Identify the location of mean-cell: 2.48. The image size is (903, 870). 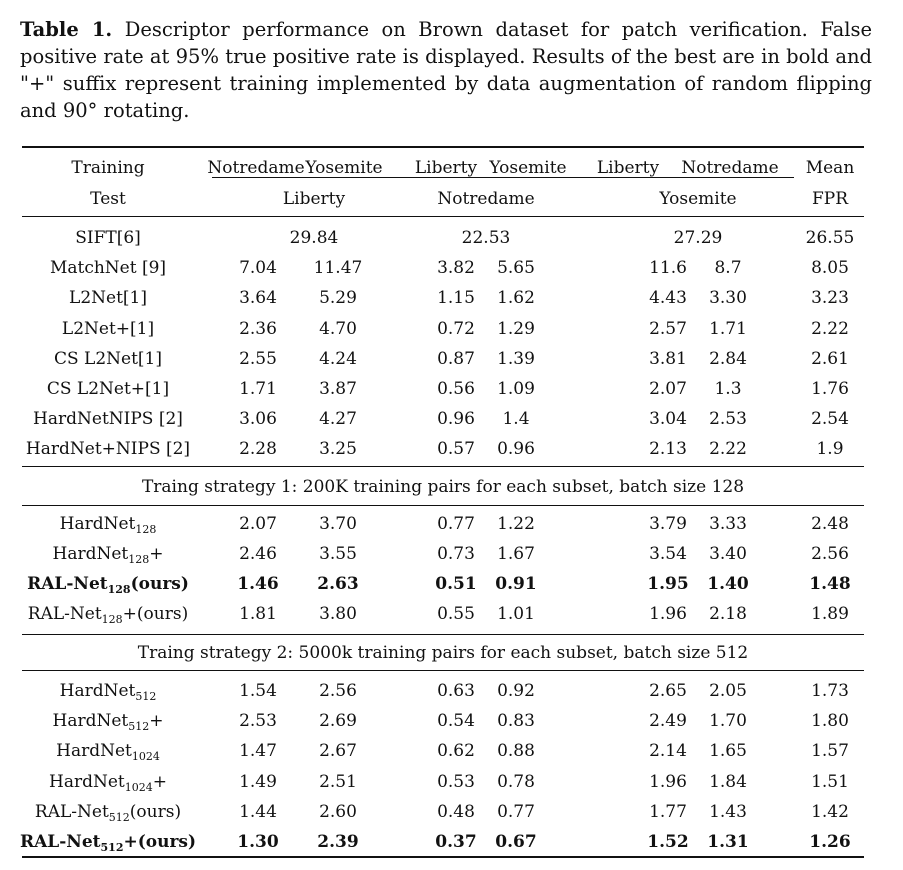
(830, 524).